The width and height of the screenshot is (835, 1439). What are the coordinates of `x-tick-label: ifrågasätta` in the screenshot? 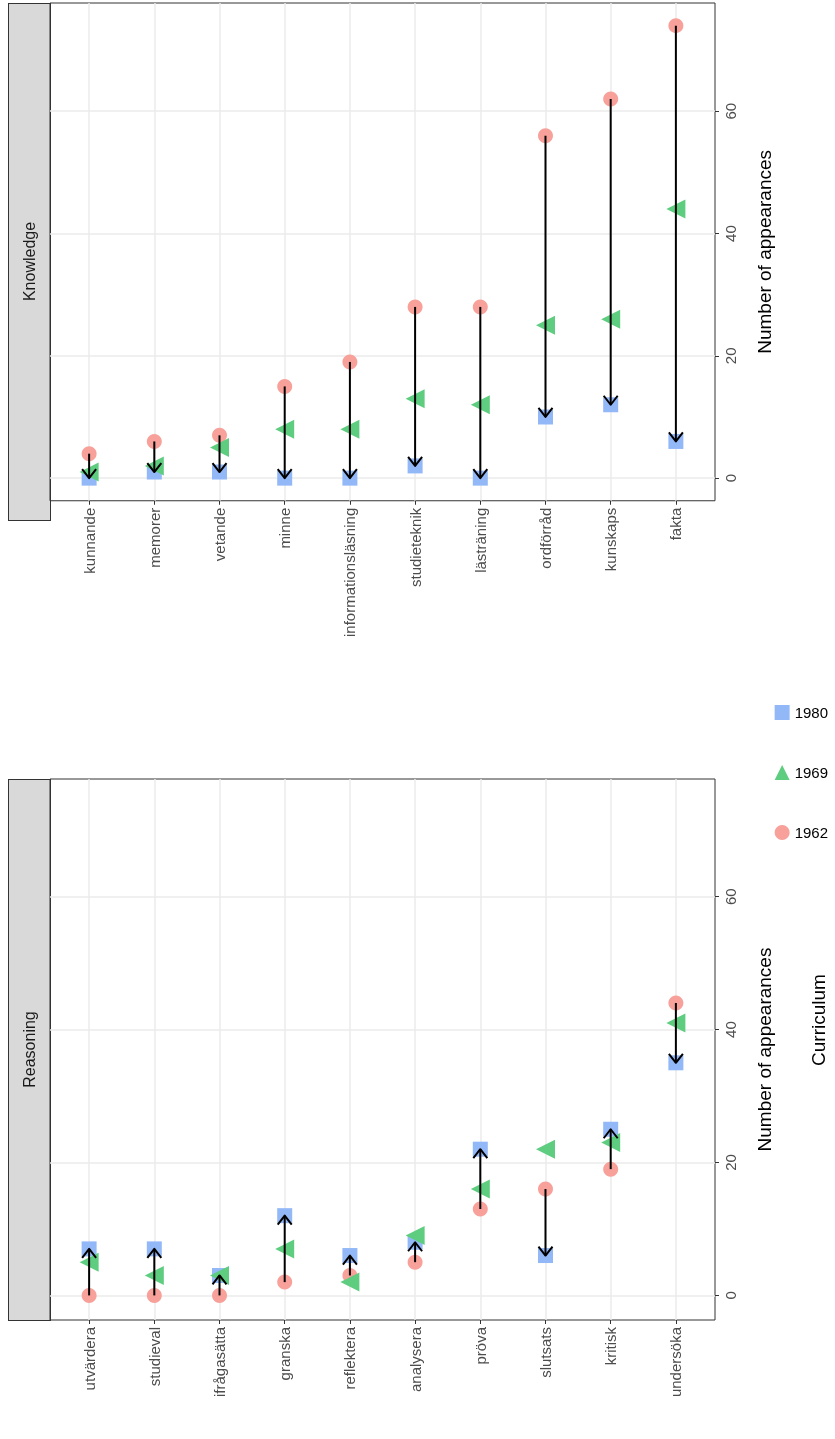 It's located at (220, 1362).